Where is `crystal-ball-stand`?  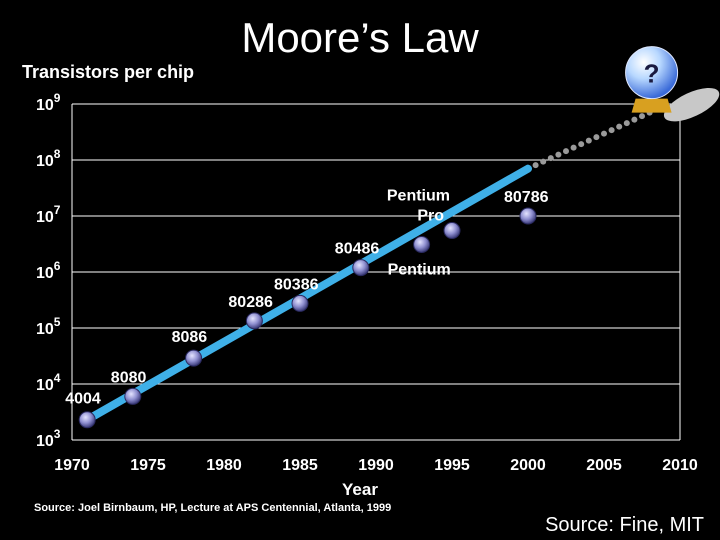 crystal-ball-stand is located at coordinates (651, 105).